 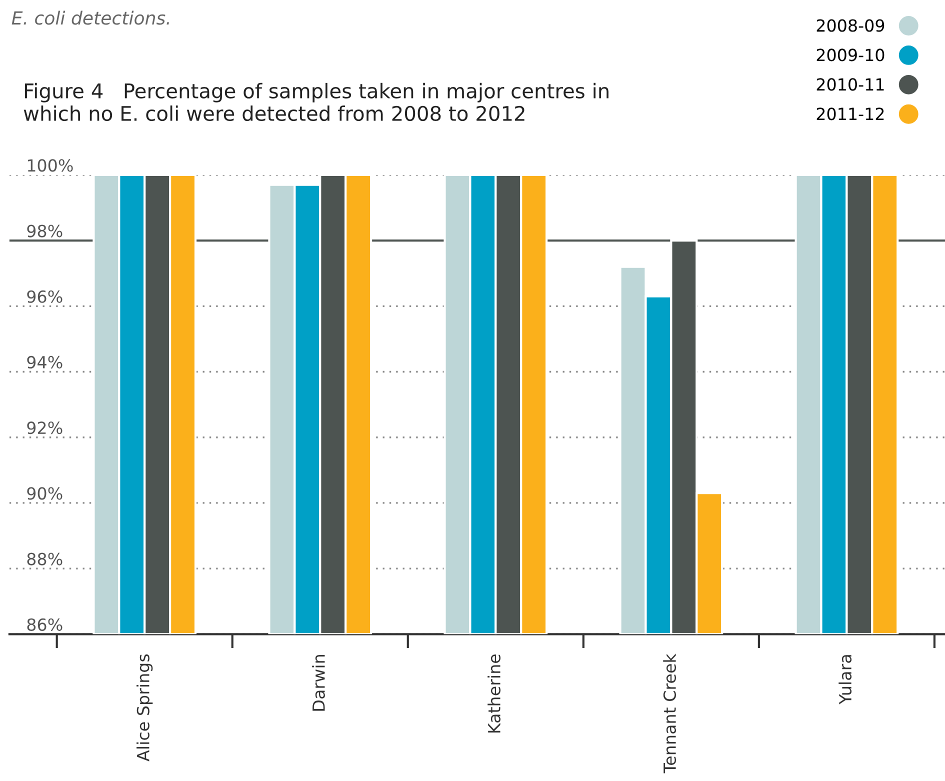 What do you see at coordinates (850, 114) in the screenshot?
I see `legend-label: 2011-12` at bounding box center [850, 114].